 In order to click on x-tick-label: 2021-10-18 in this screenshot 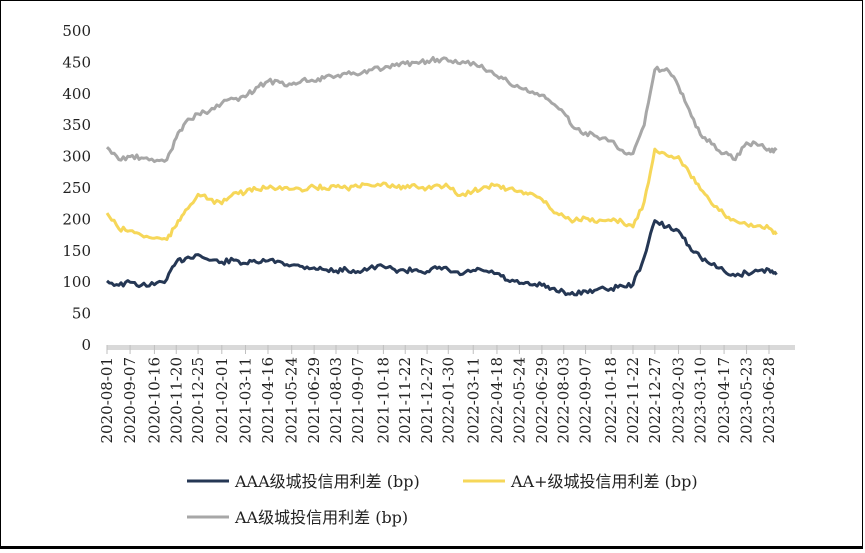, I will do `click(383, 400)`.